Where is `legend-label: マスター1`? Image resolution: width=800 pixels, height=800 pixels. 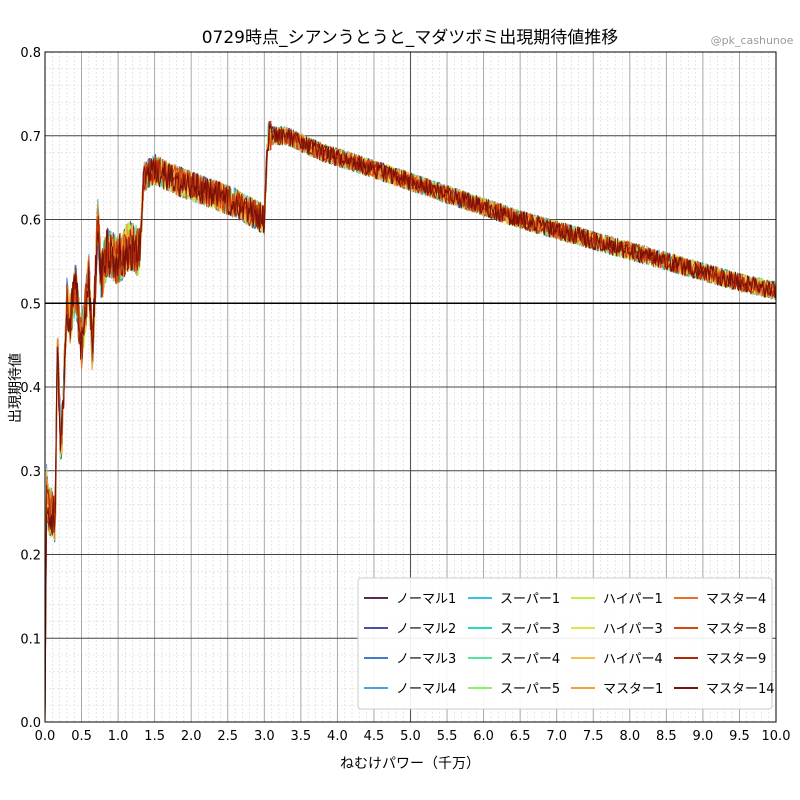
legend-label: マスター1 is located at coordinates (633, 689).